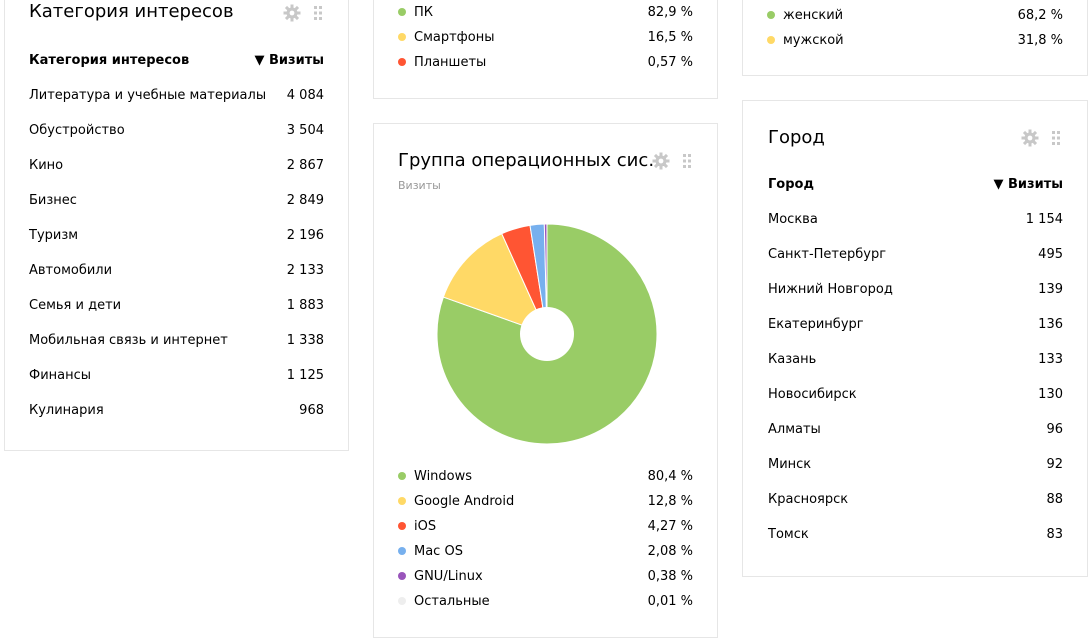  What do you see at coordinates (827, 254) in the screenshot?
I see `row-name: Санкт-Петербург` at bounding box center [827, 254].